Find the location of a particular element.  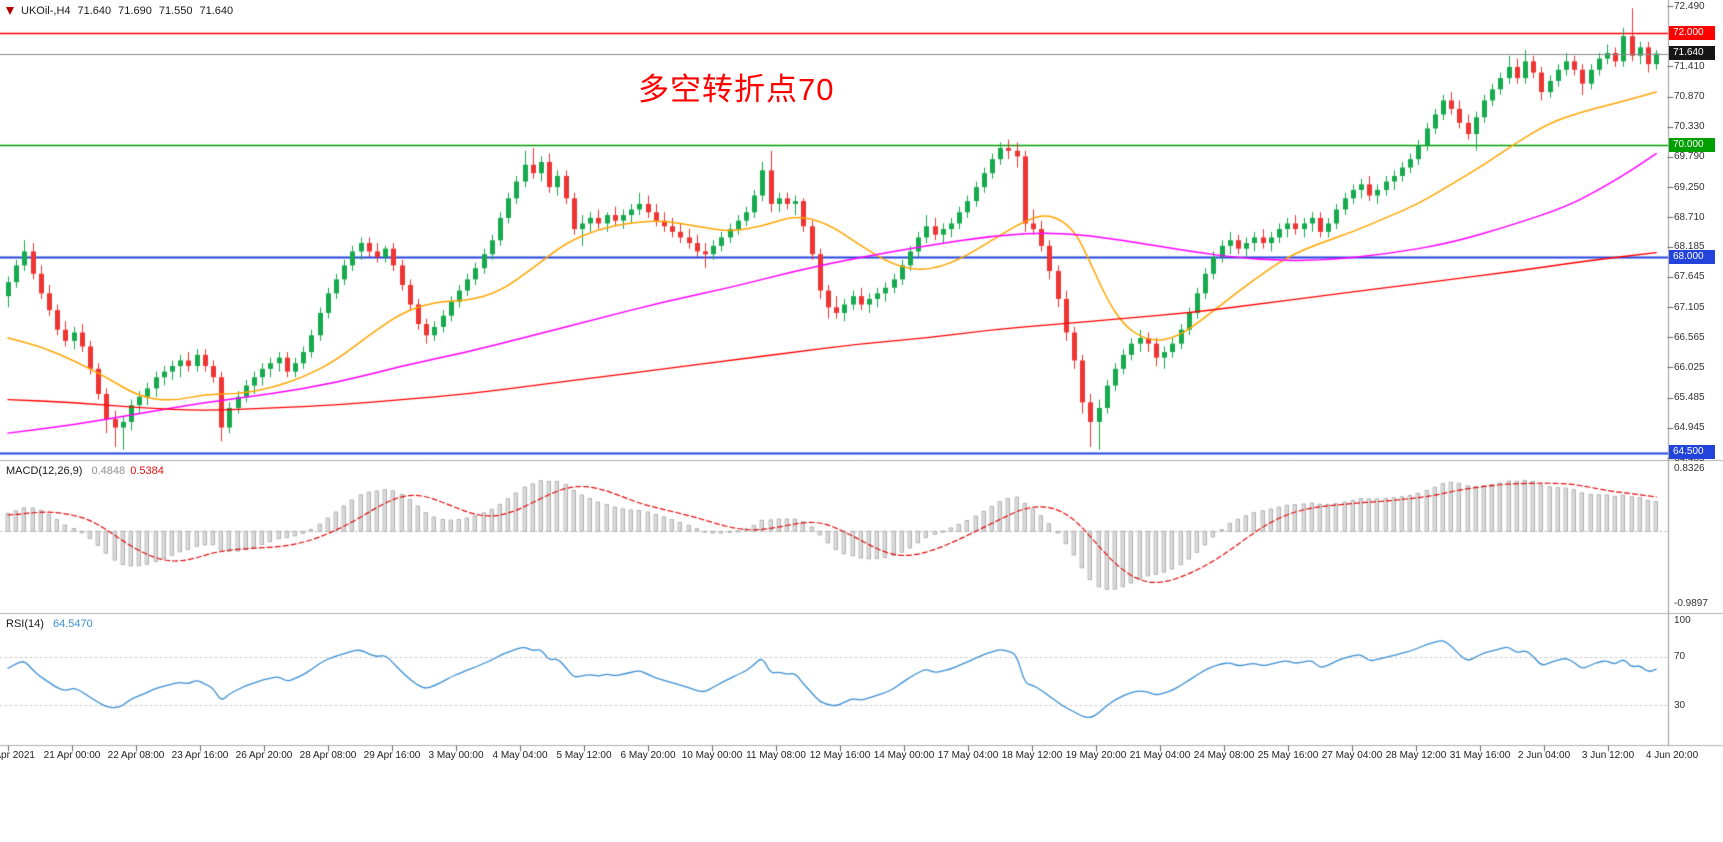

price-tick-label: 66.565 is located at coordinates (1689, 337).